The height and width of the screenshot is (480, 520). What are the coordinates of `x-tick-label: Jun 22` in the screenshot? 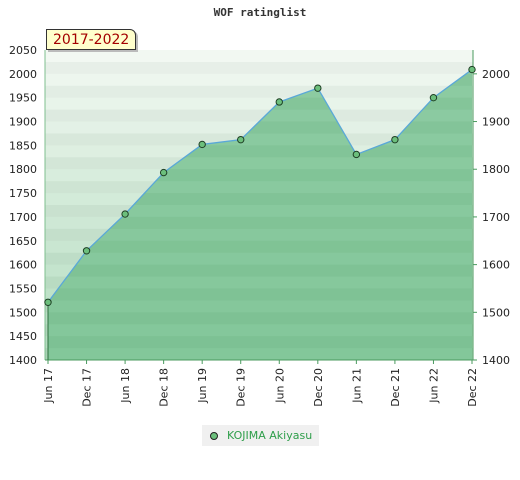 It's located at (433, 386).